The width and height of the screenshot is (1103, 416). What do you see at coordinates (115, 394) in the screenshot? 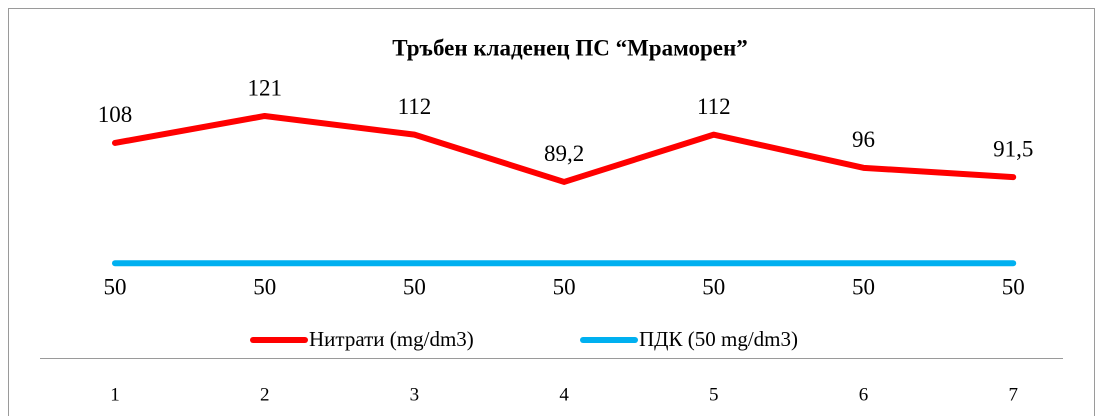
I see `x-tick-label: 1` at bounding box center [115, 394].